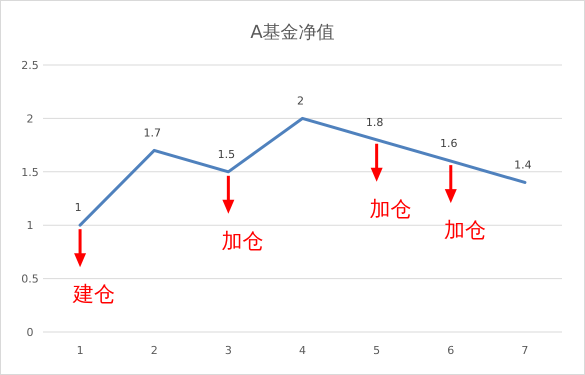  I want to click on y-tick-label: 2, so click(30, 119).